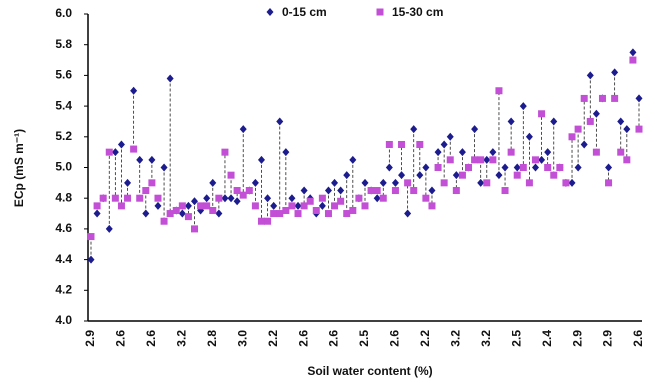  Describe the element at coordinates (242, 338) in the screenshot. I see `x-tick-label: 3.0` at that location.